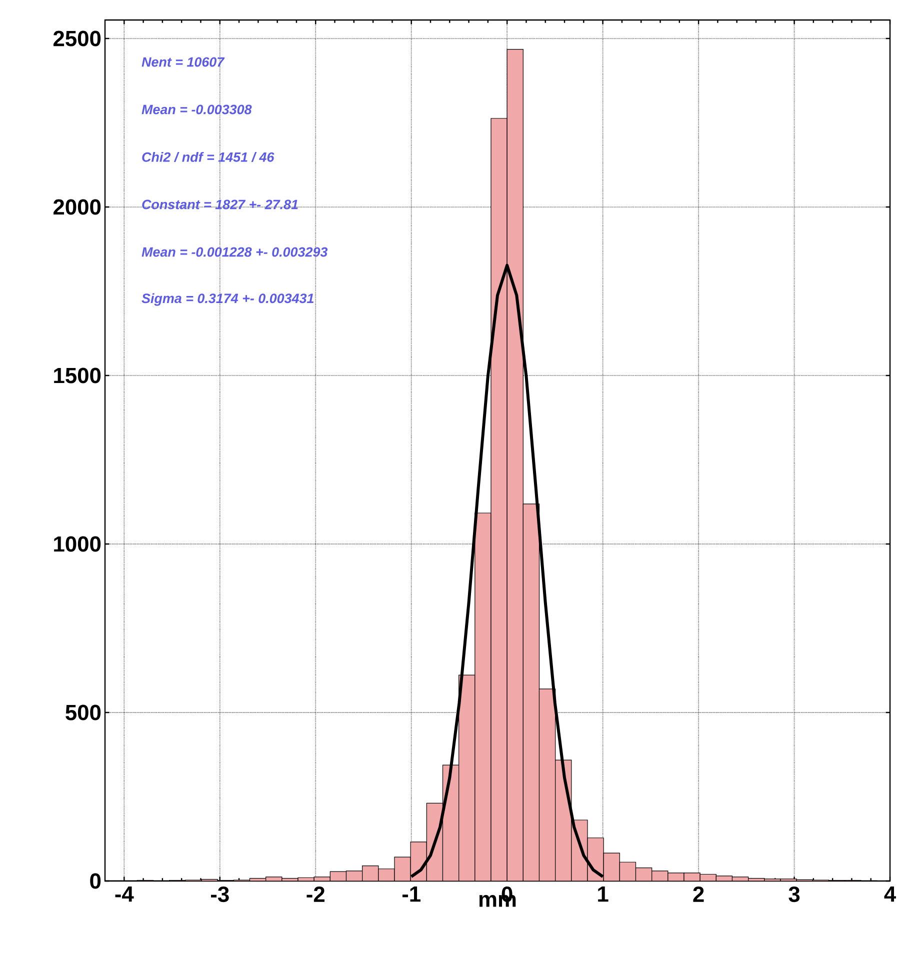 This screenshot has width=905, height=959. Describe the element at coordinates (228, 299) in the screenshot. I see `annotation: Sigma = 0.3174 +- 0.003431` at that location.